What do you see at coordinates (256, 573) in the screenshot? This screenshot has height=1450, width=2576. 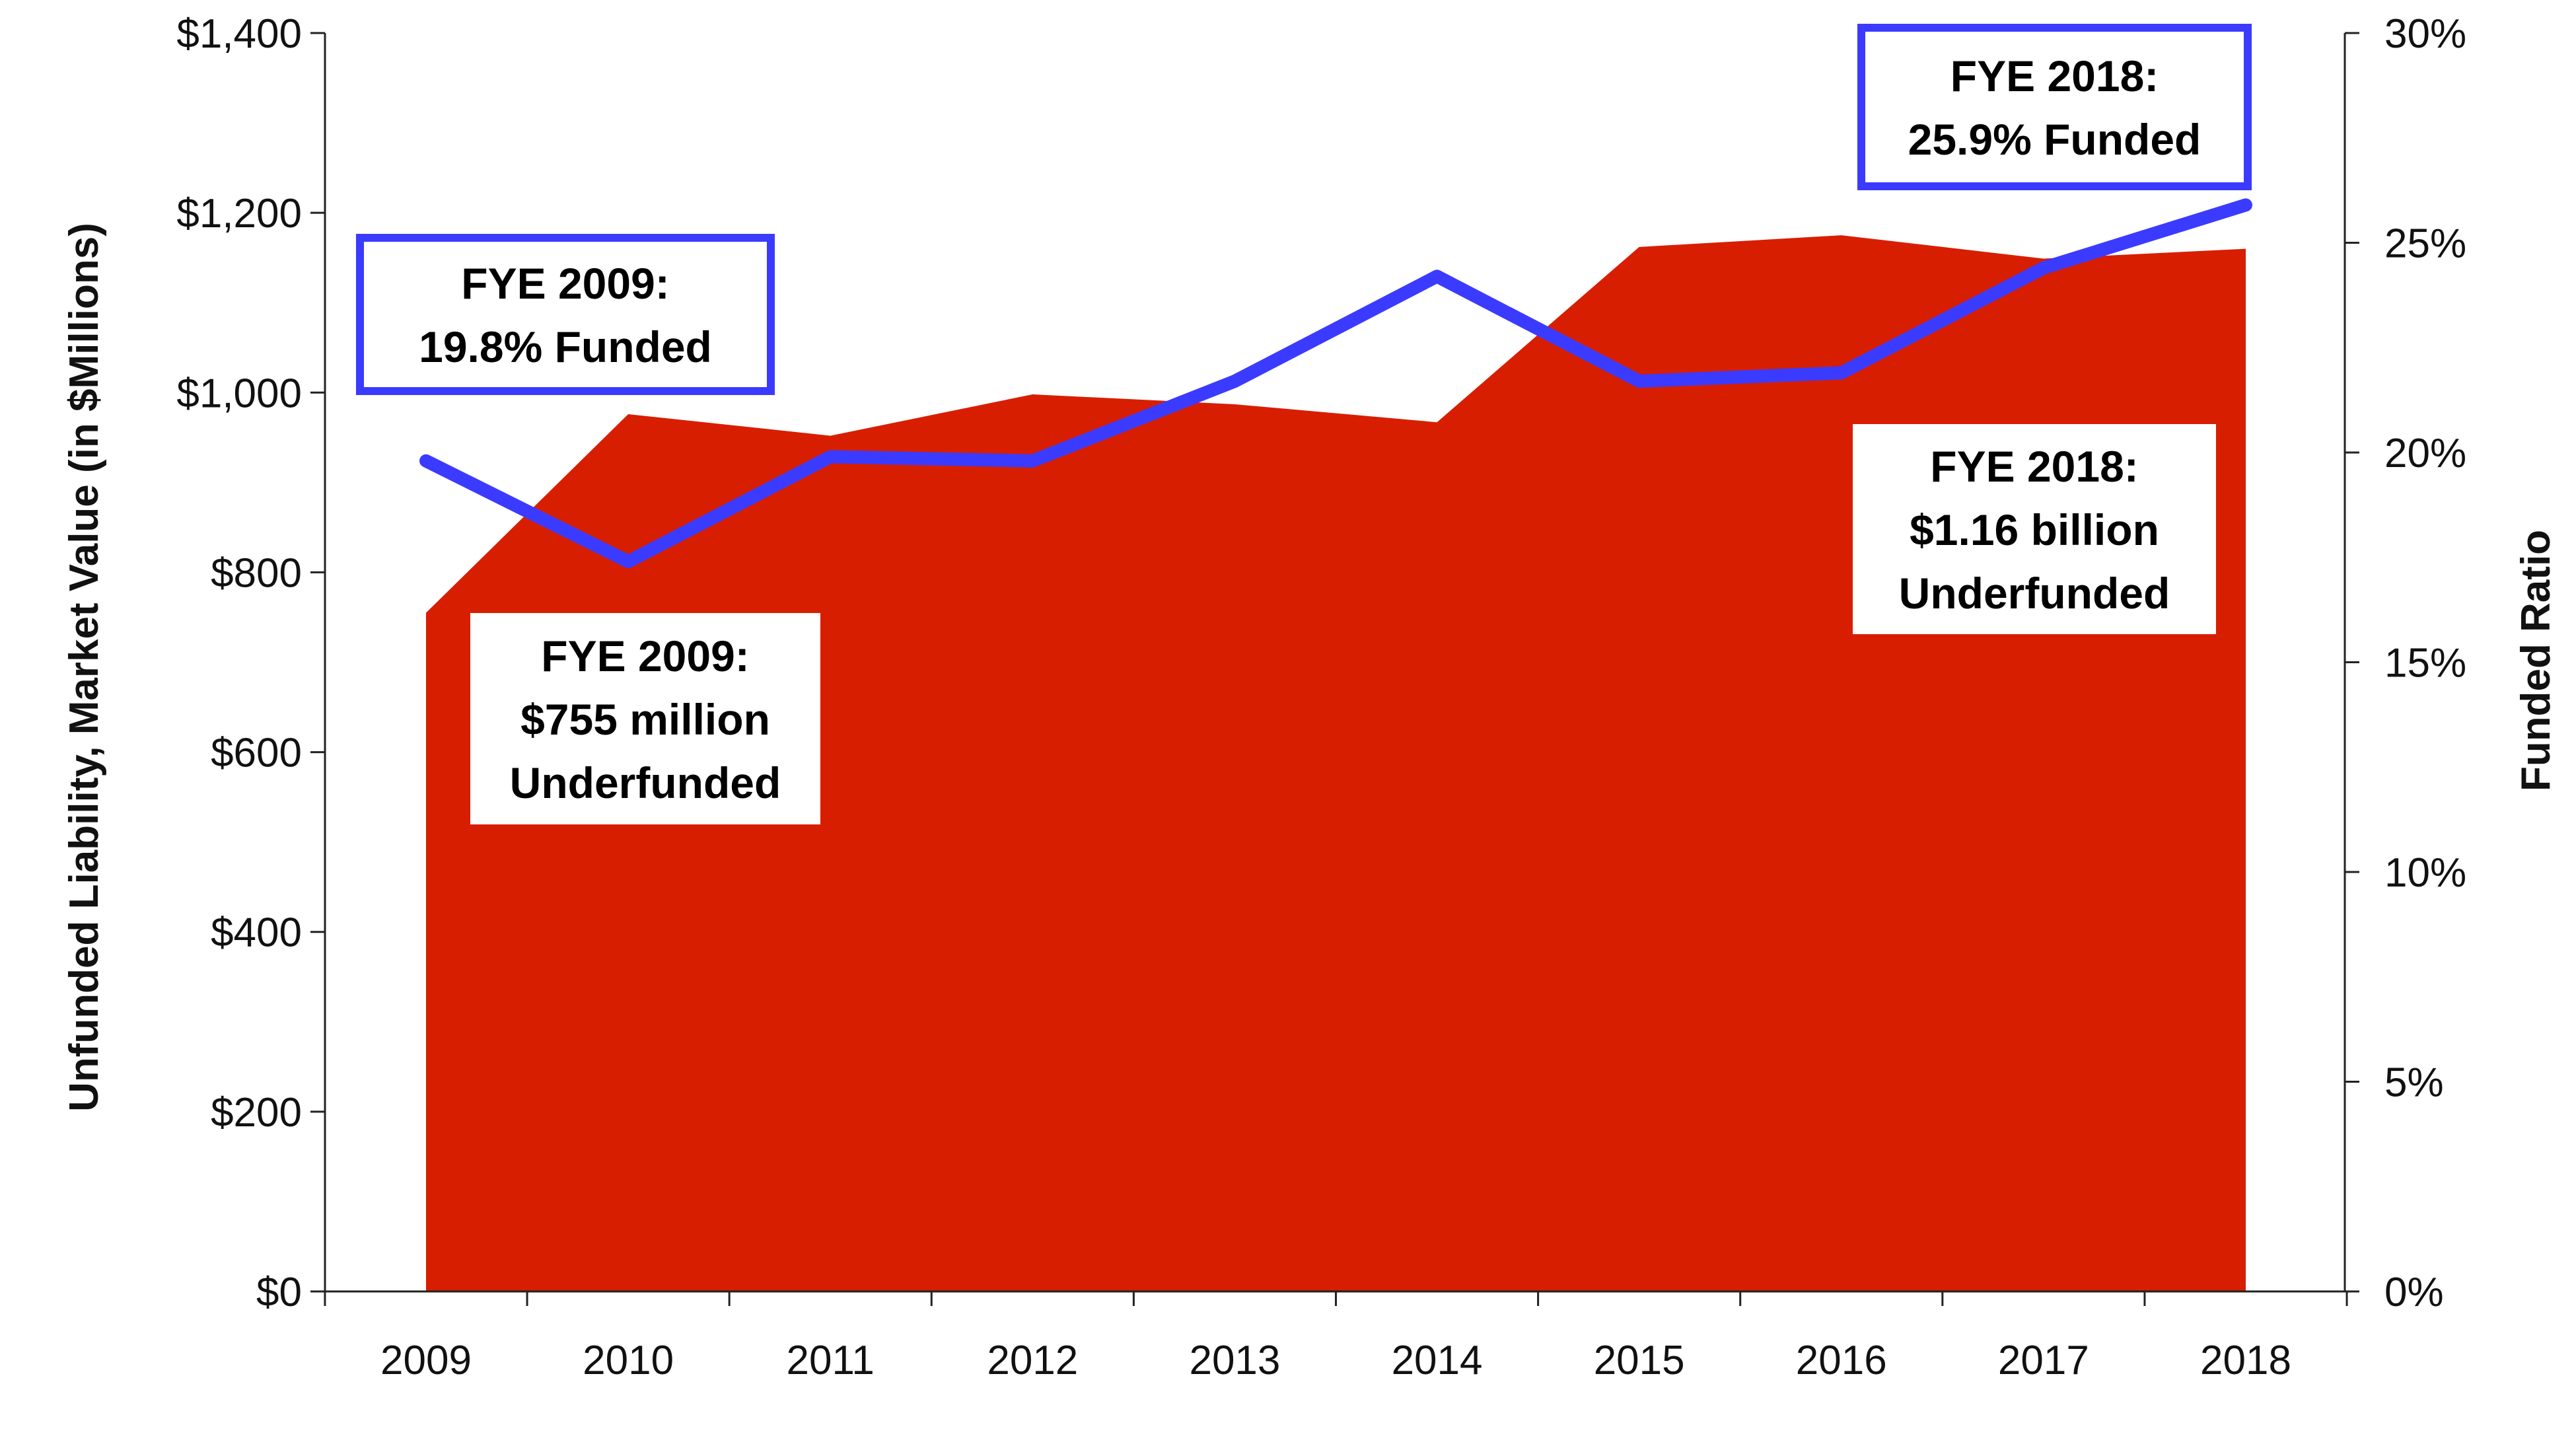 I see `y-tick-label: $800` at bounding box center [256, 573].